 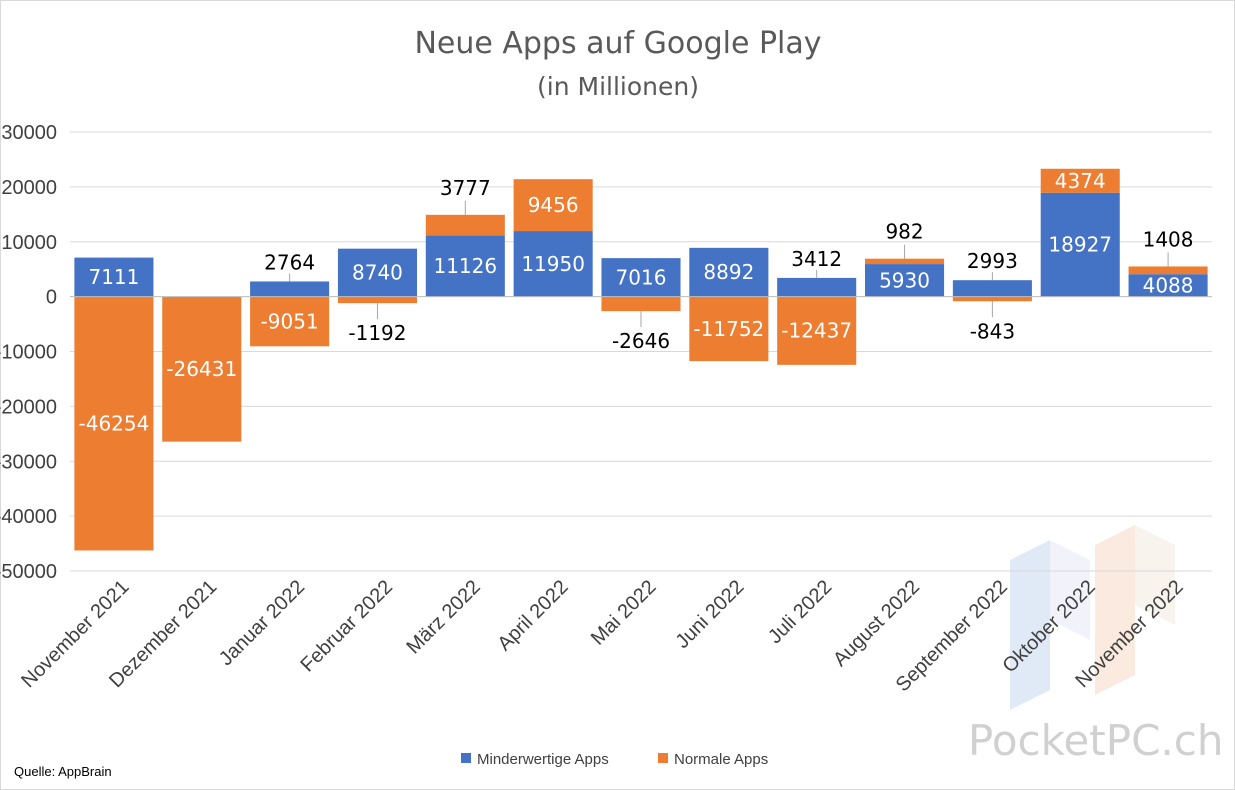 I want to click on data-label: -1192, so click(x=377, y=333).